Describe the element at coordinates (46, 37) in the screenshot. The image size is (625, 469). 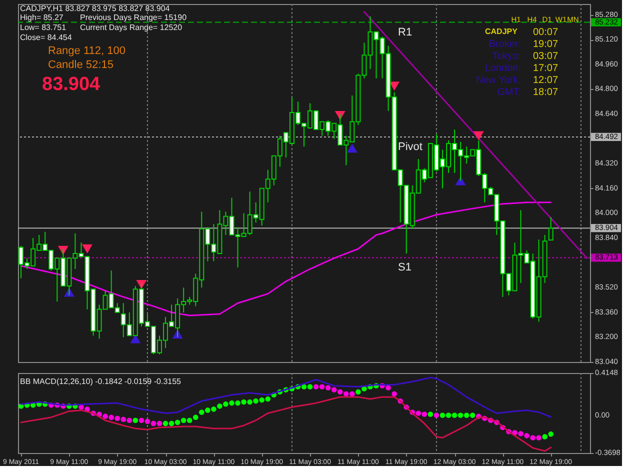
I see `annotation: Close= 84.454` at that location.